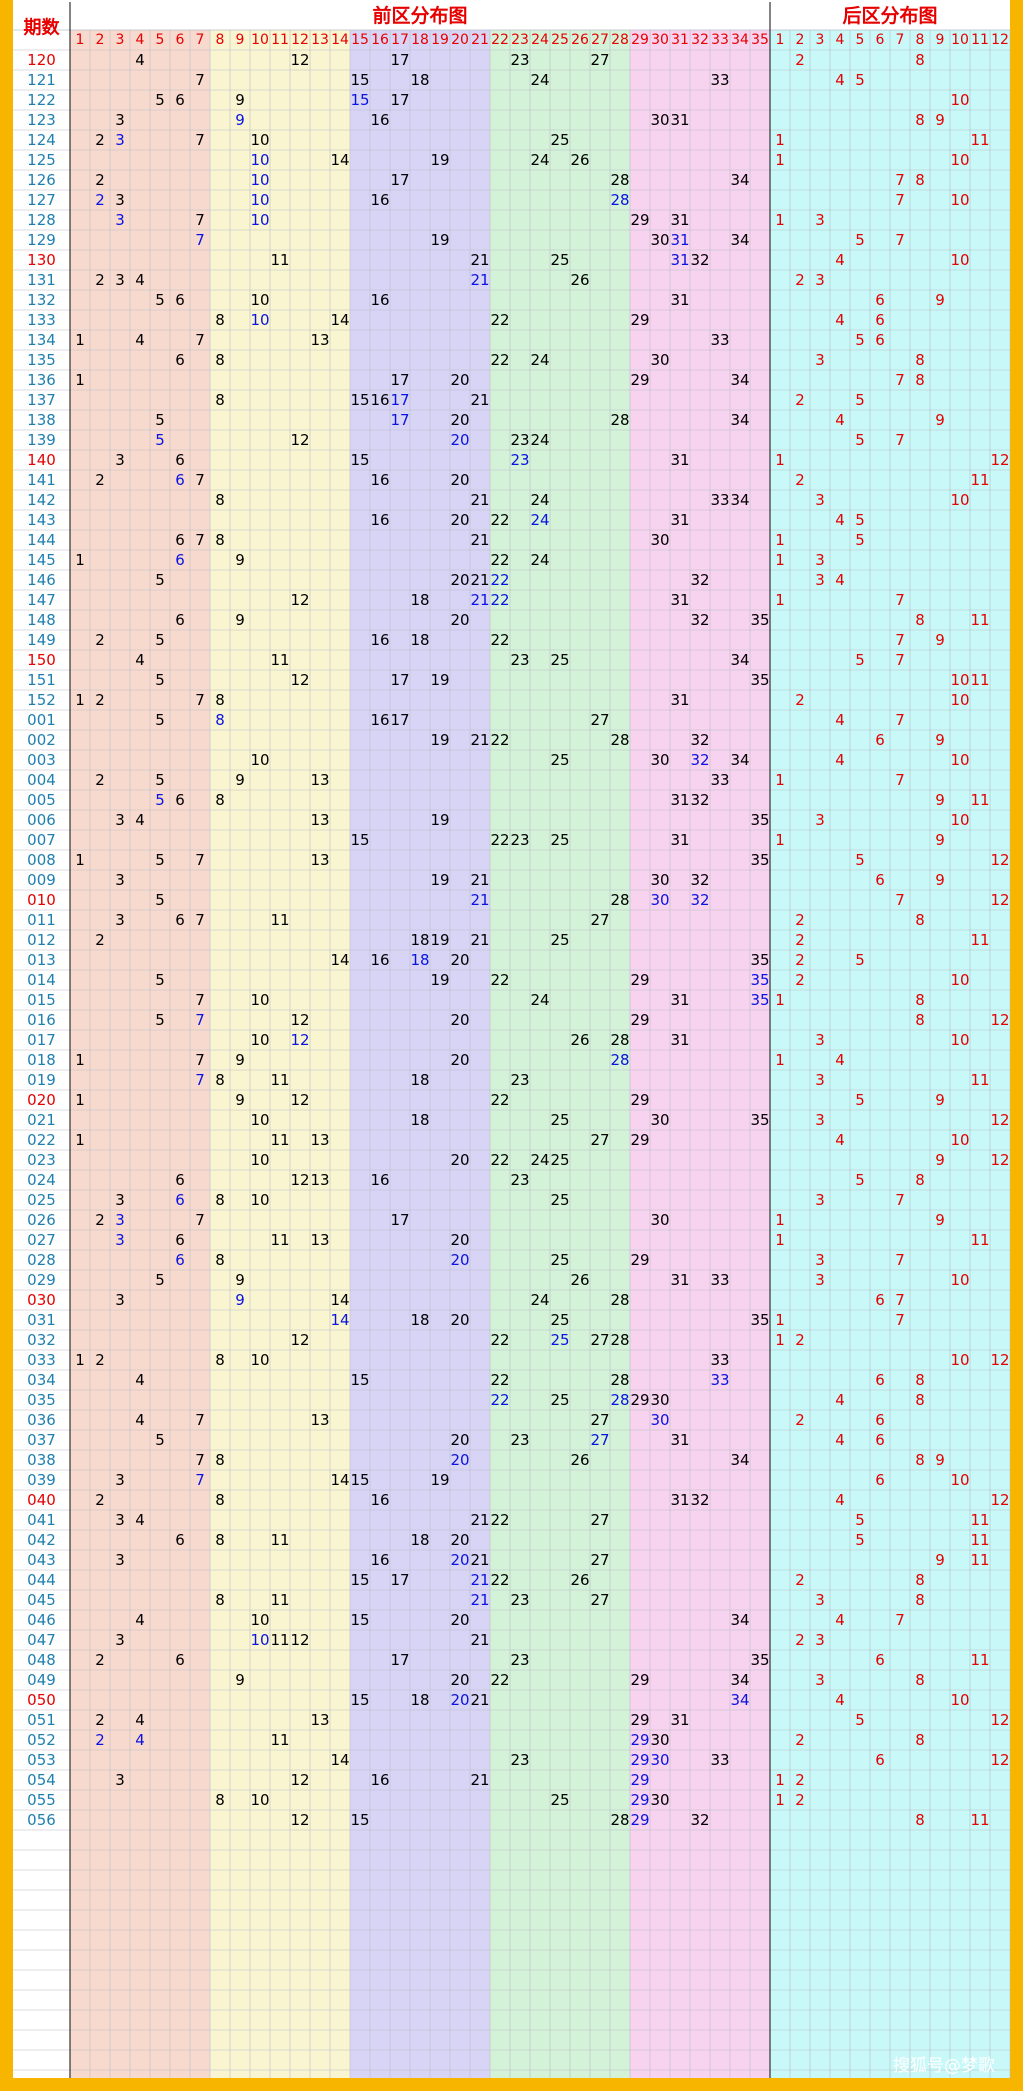  What do you see at coordinates (41, 1420) in the screenshot?
I see `period-label: 036` at bounding box center [41, 1420].